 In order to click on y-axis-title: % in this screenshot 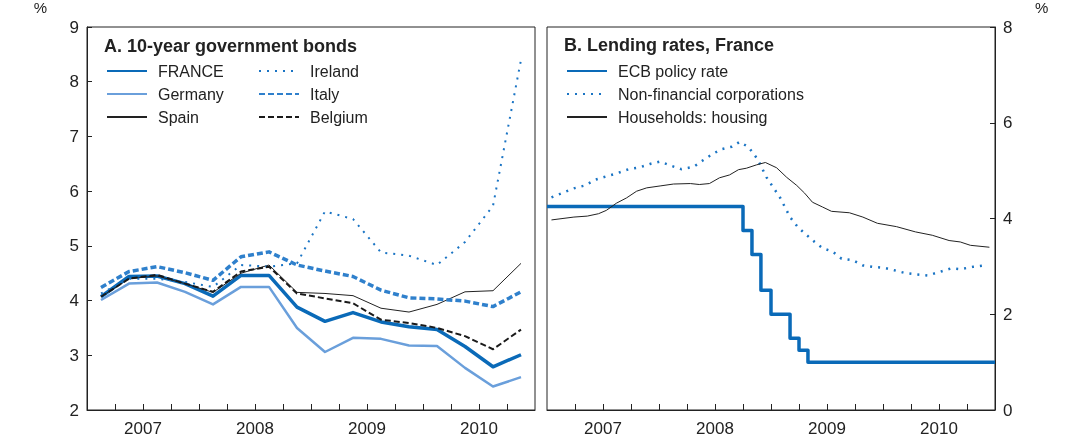, I will do `click(40, 8)`.